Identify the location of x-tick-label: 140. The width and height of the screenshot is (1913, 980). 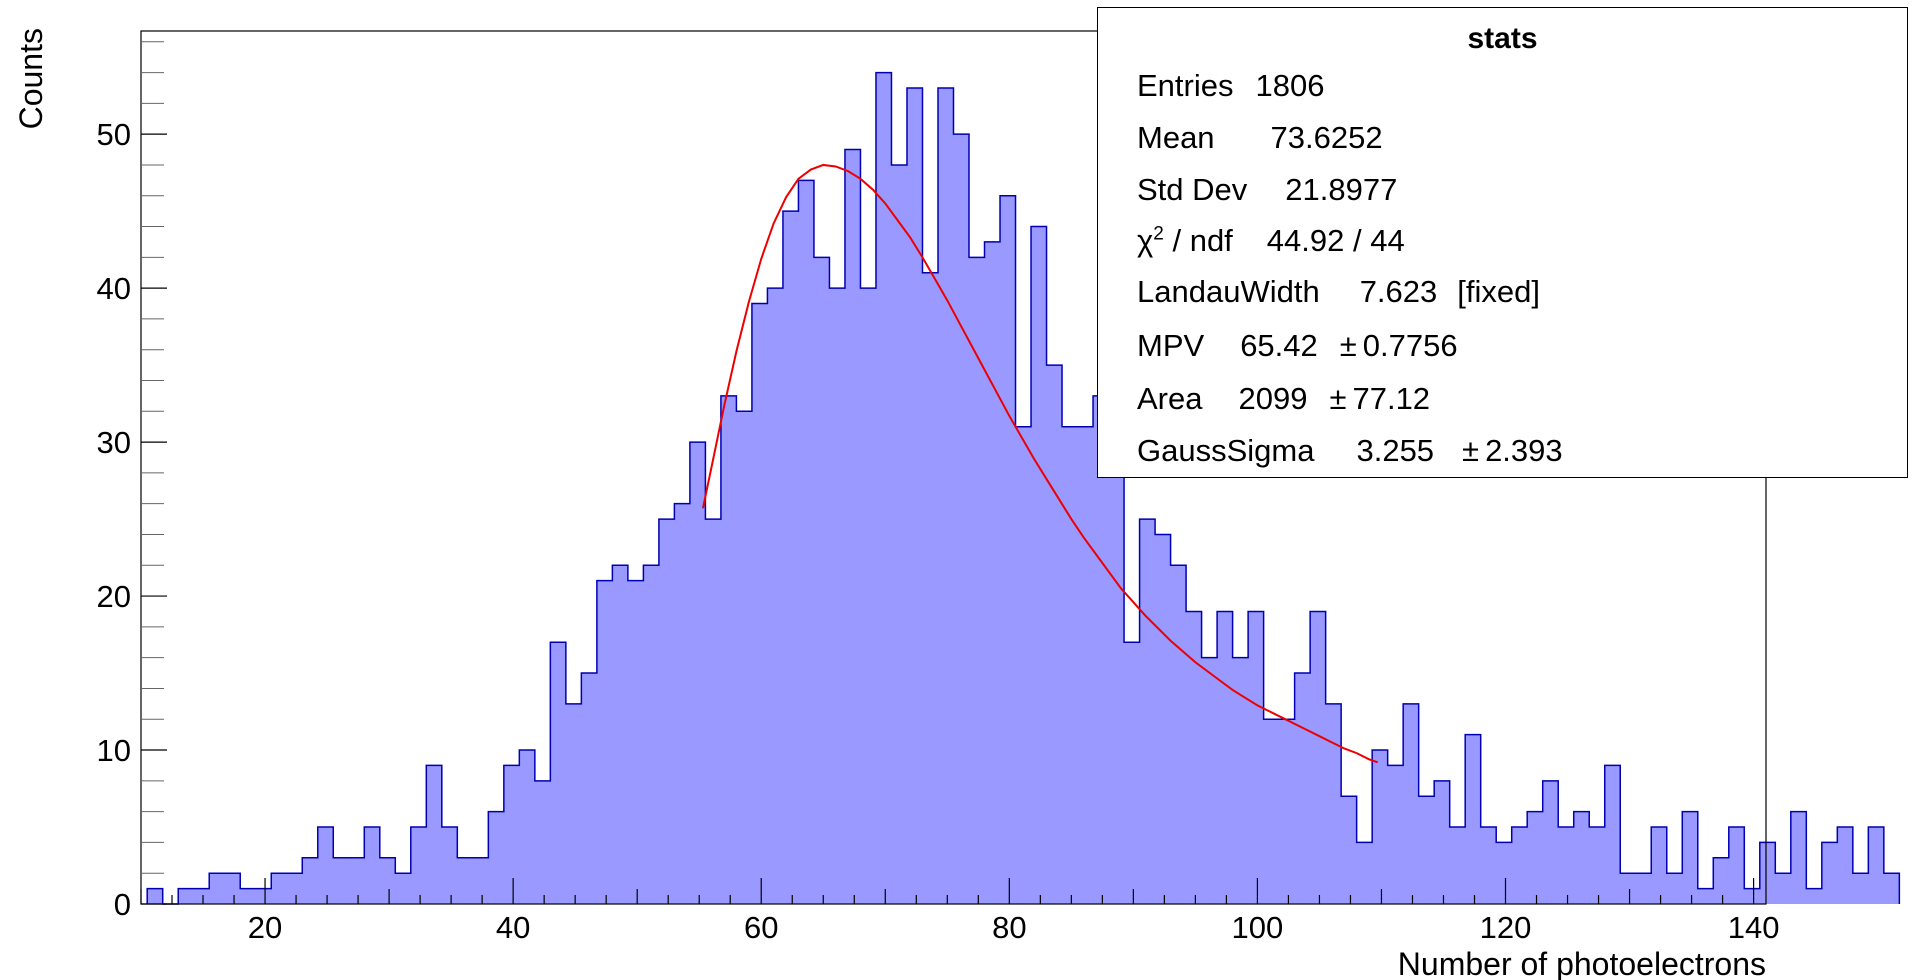
(1754, 927).